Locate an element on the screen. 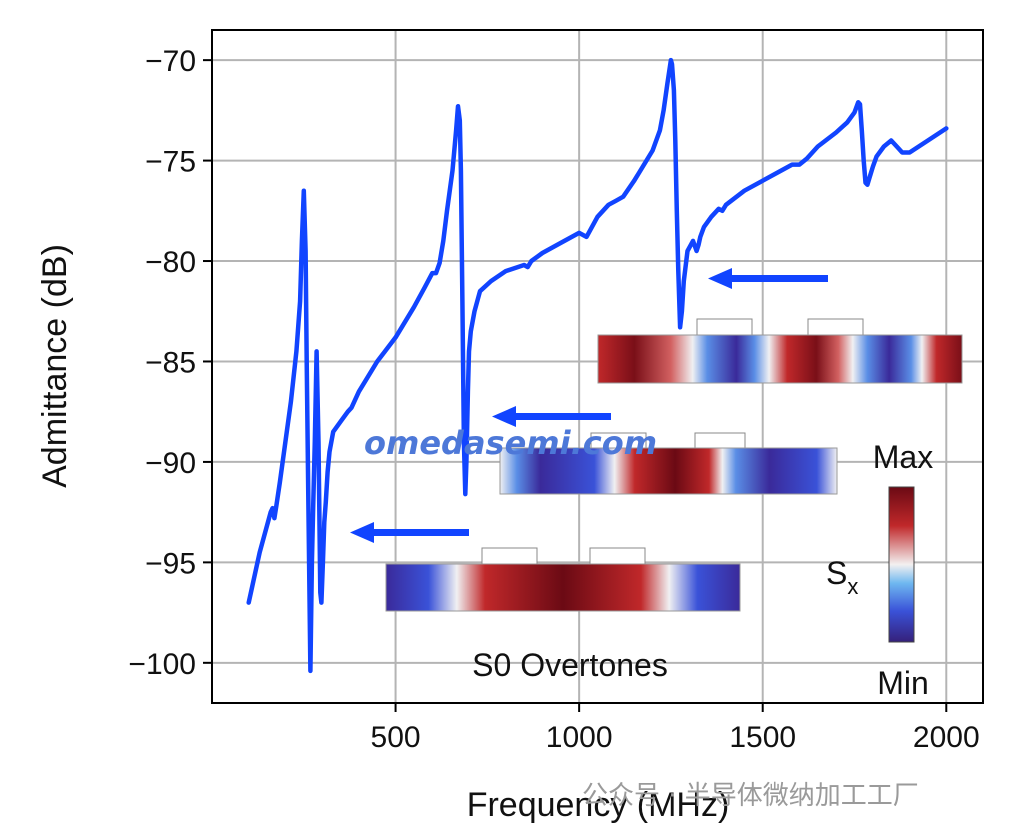 The image size is (1016, 836). s0-overtones-label: S0 Overtones is located at coordinates (570, 665).